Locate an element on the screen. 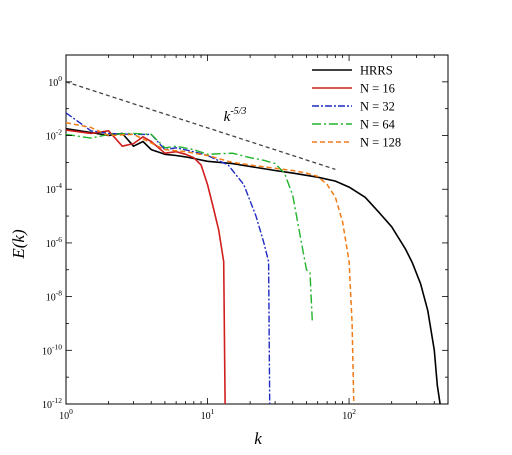  legend-label-2: N = 32 is located at coordinates (377, 107).